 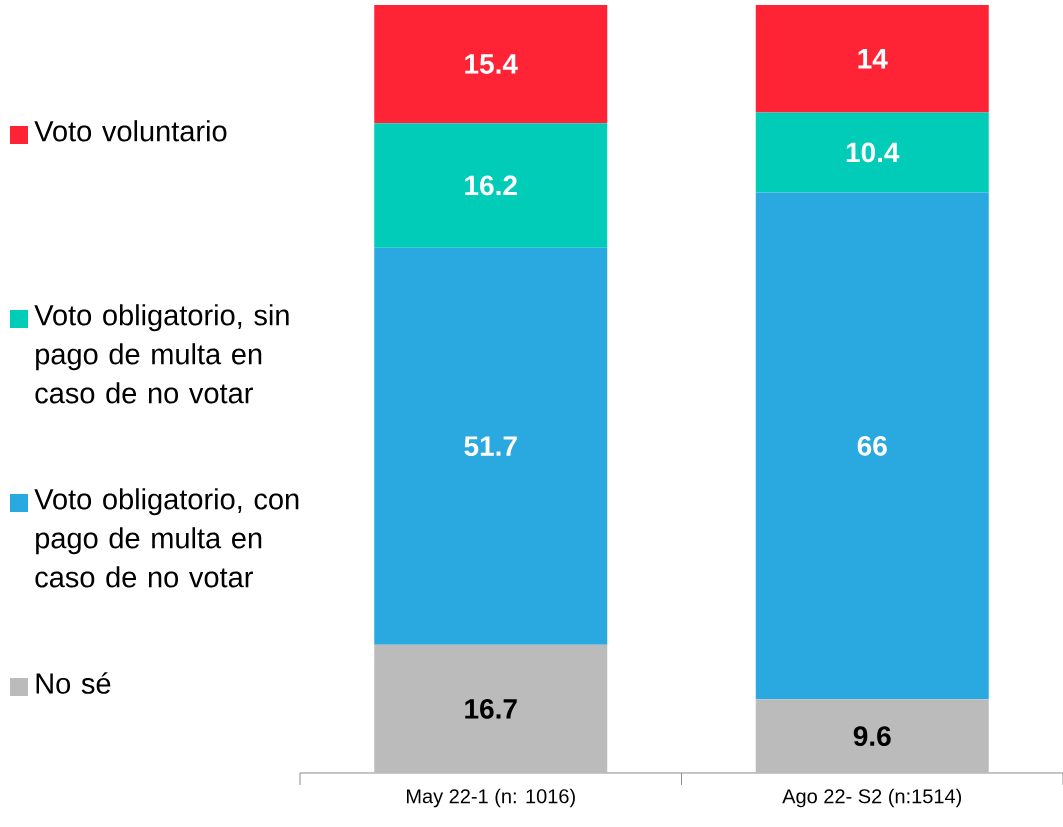 I want to click on legend-label: Voto voluntario, so click(x=130, y=131).